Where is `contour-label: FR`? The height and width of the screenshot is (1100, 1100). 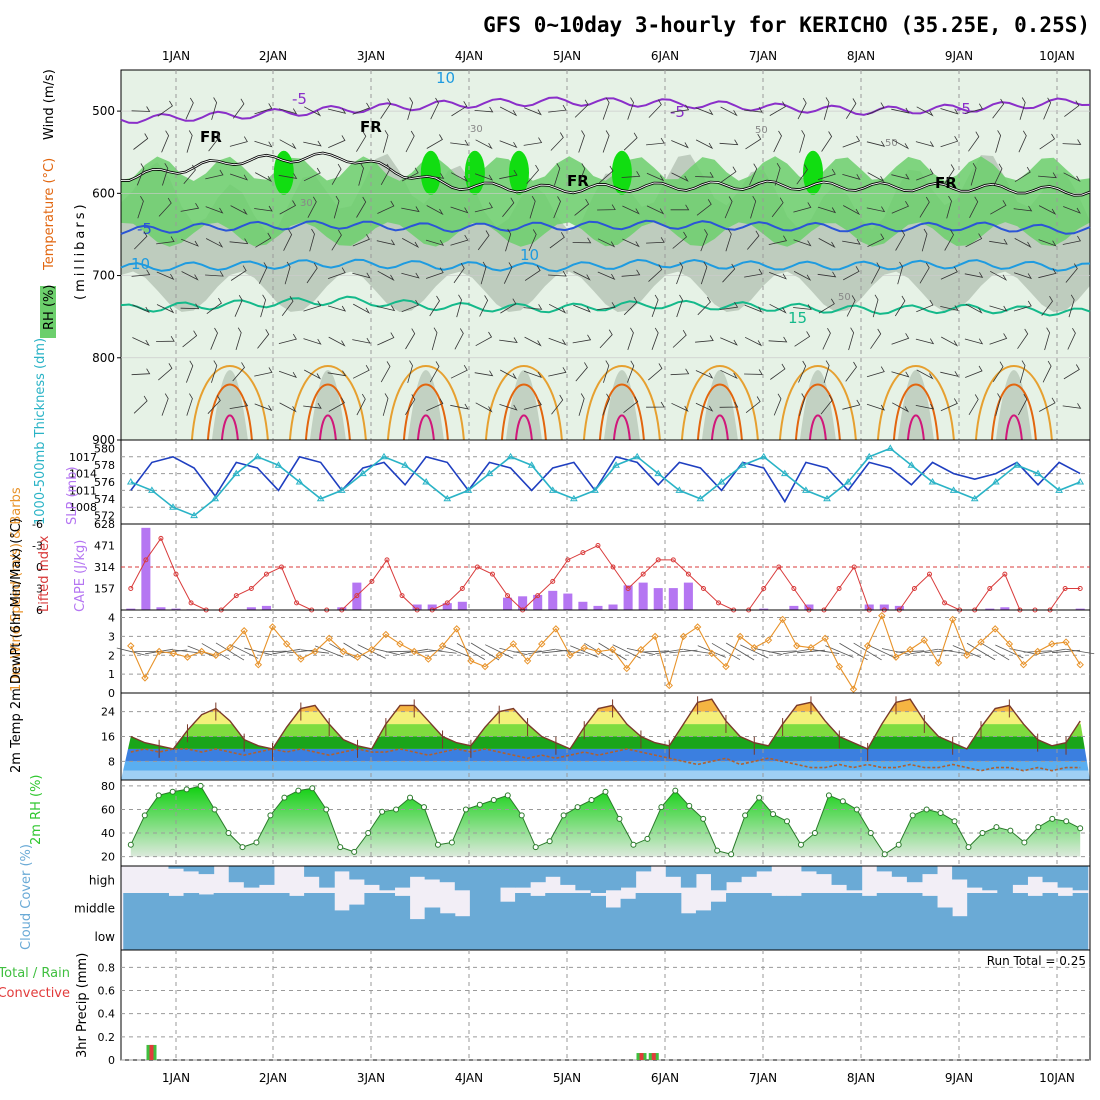
contour-label: FR is located at coordinates (946, 183).